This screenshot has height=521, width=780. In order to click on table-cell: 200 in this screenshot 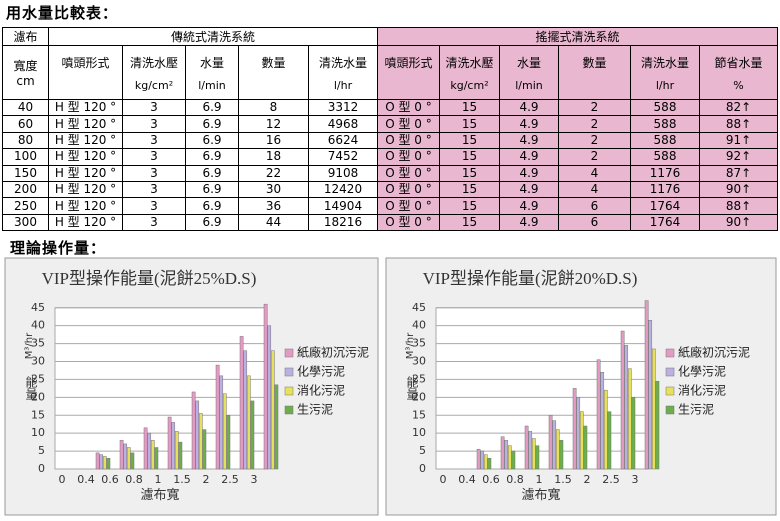, I will do `click(25, 189)`.